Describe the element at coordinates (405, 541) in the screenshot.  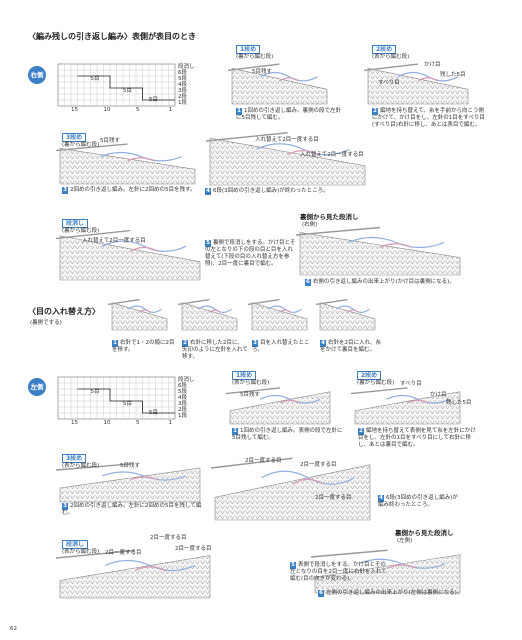
I see `panel-subtitle: (左側)` at that location.